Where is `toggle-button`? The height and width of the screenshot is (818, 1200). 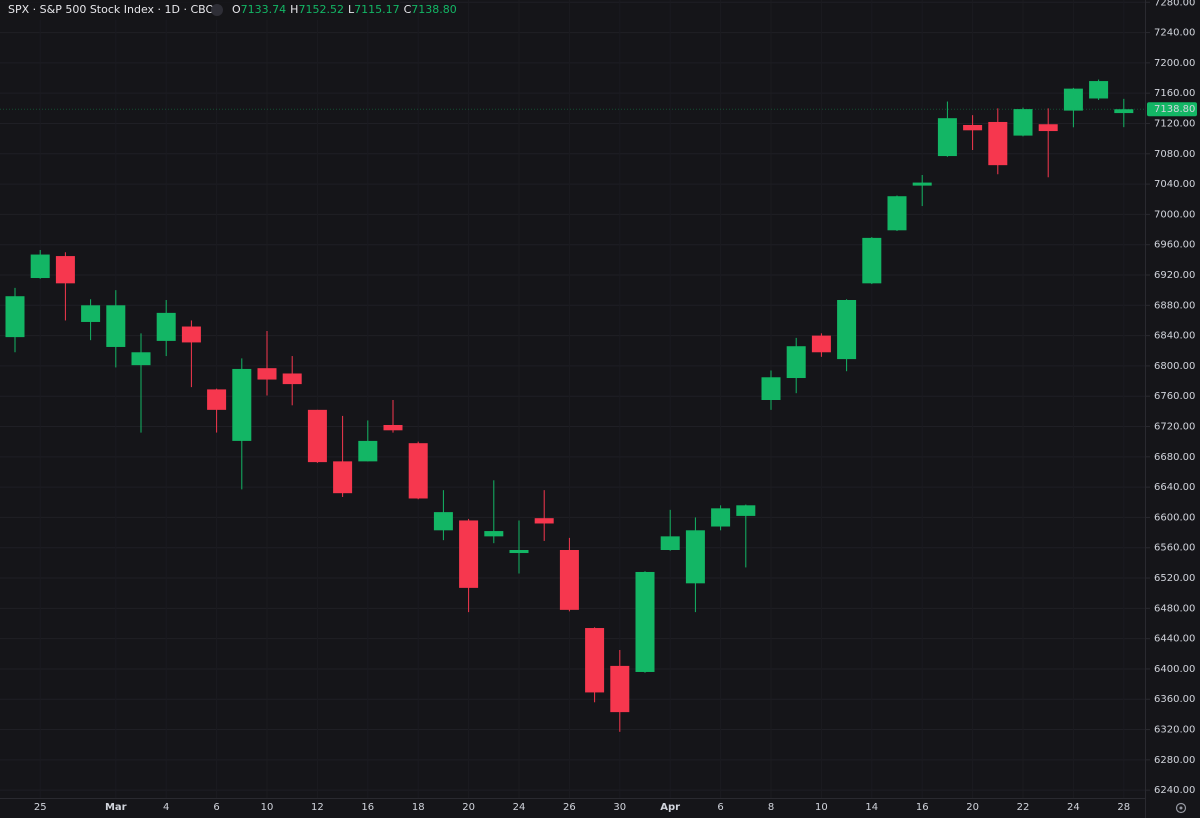 toggle-button is located at coordinates (217, 10).